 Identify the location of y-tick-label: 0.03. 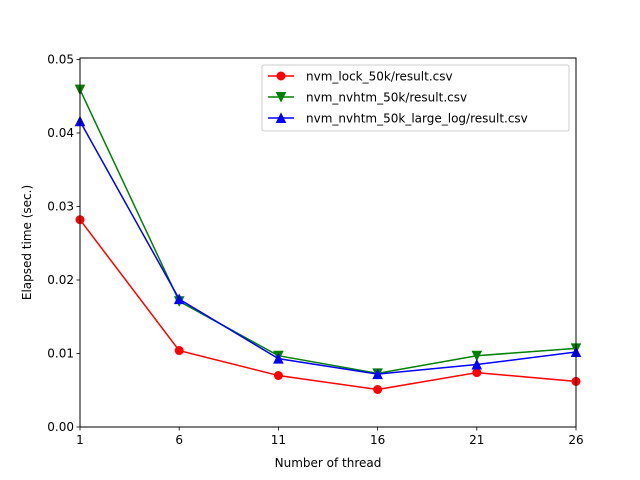
(60, 206).